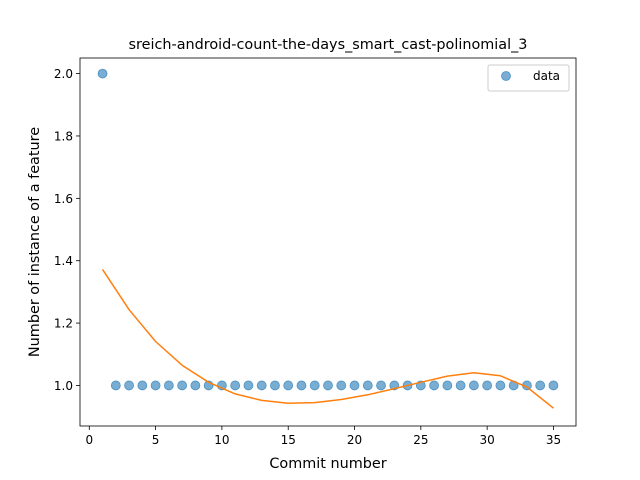  I want to click on y-axis: 1.0 1.2 1.4 1.6 1.8 2.0, so click(67, 230).